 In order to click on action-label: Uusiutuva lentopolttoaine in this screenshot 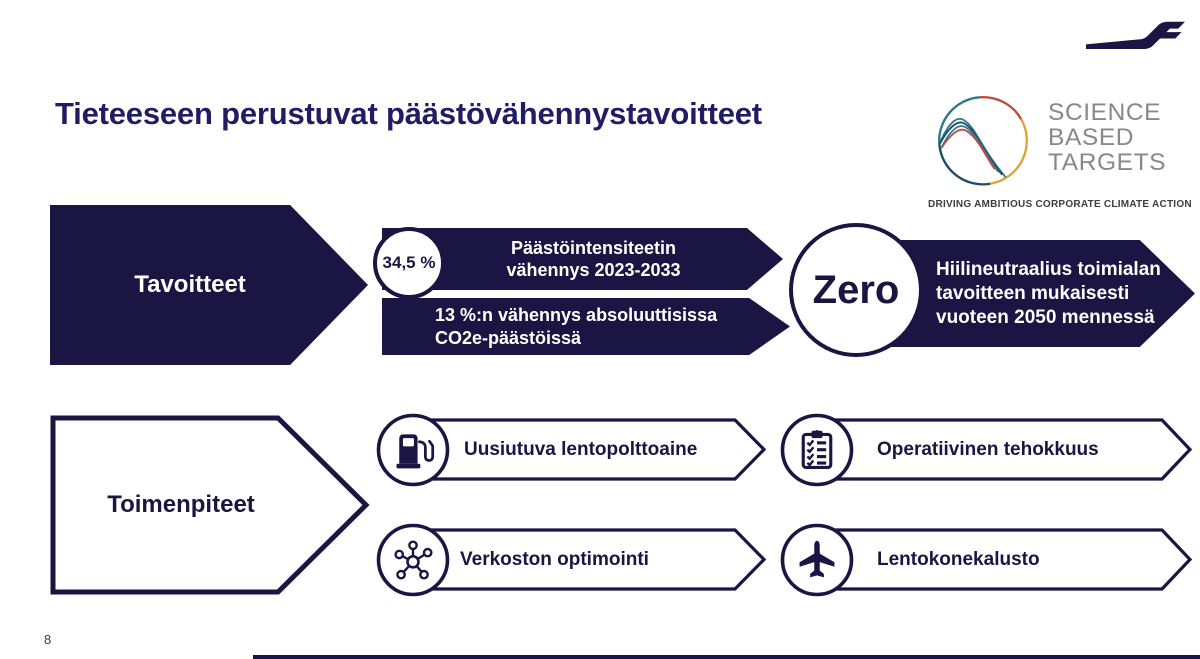, I will do `click(581, 449)`.